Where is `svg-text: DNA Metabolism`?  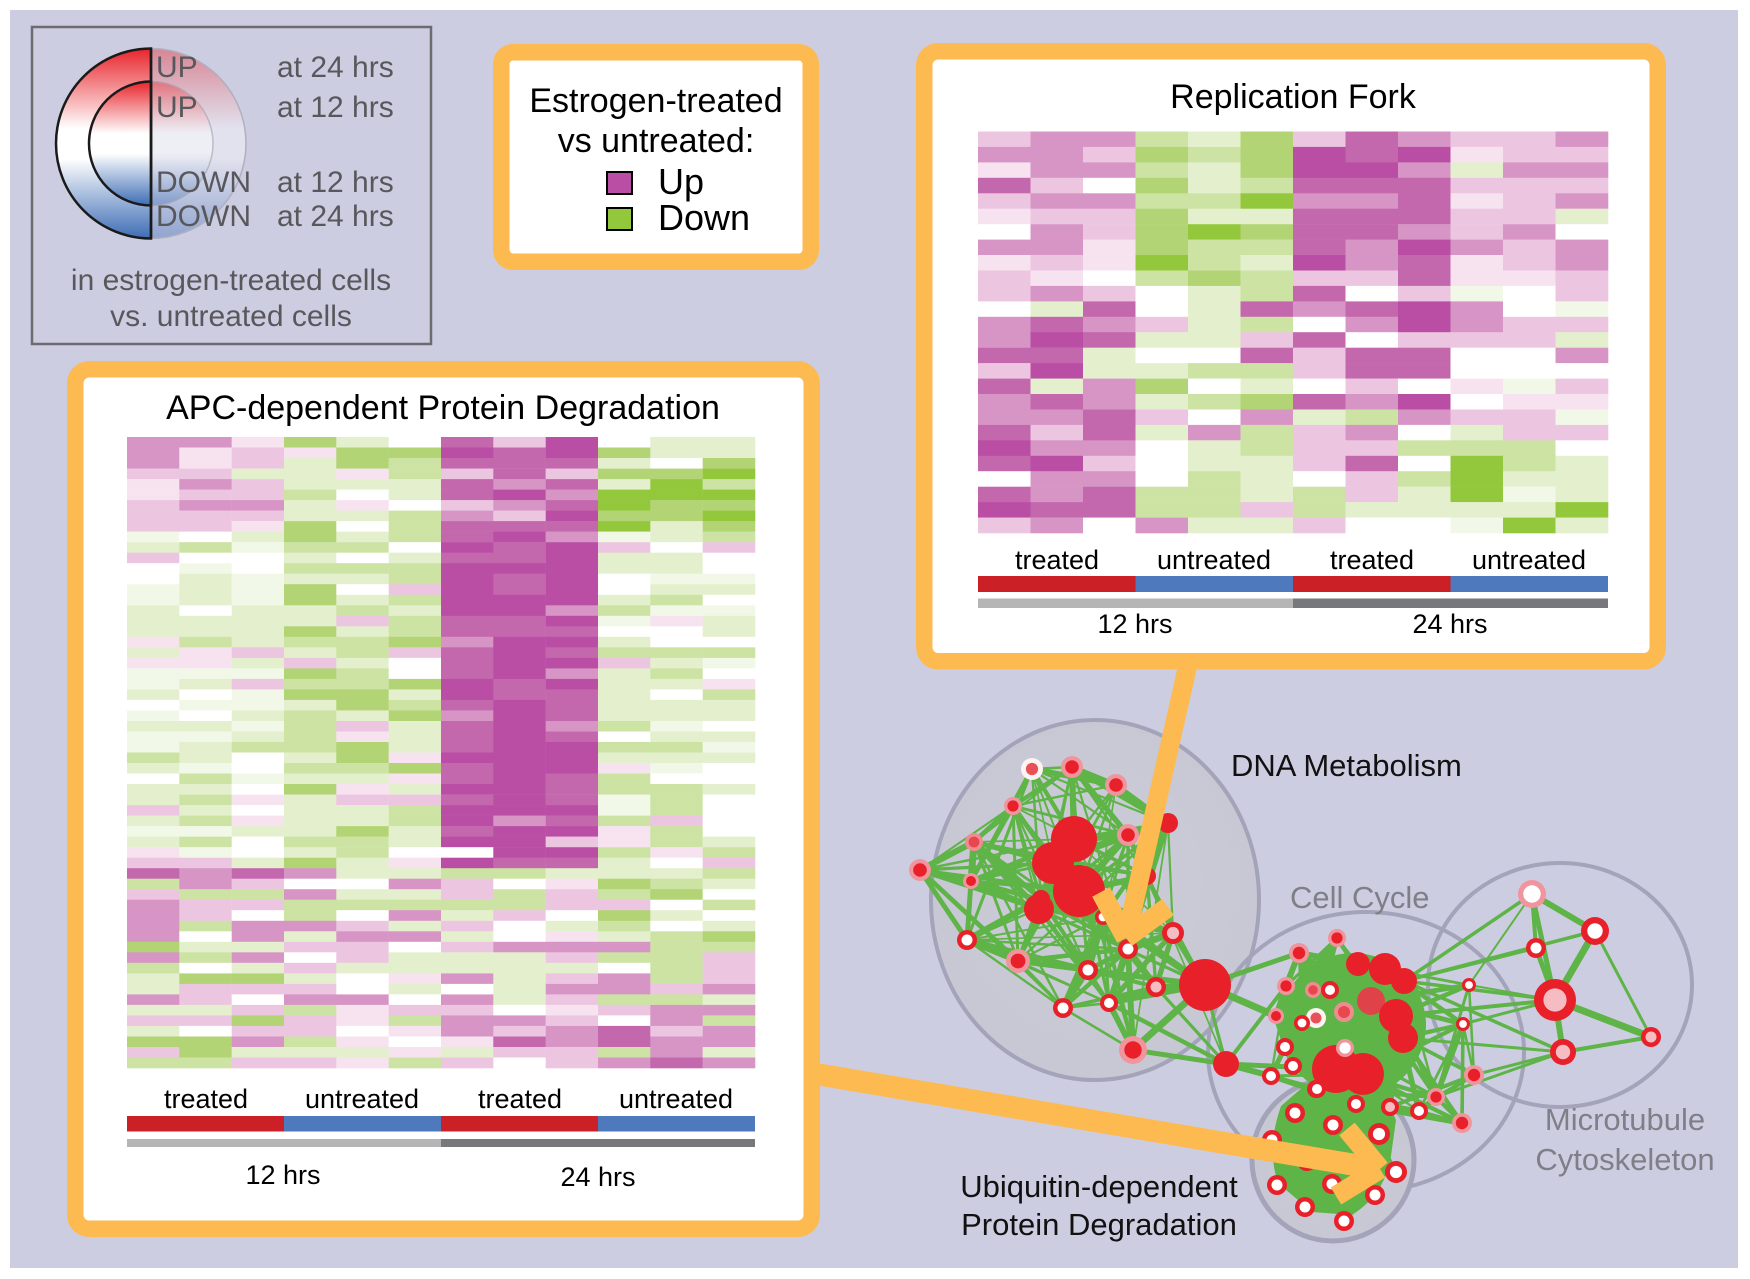 svg-text: DNA Metabolism is located at coordinates (1346, 765).